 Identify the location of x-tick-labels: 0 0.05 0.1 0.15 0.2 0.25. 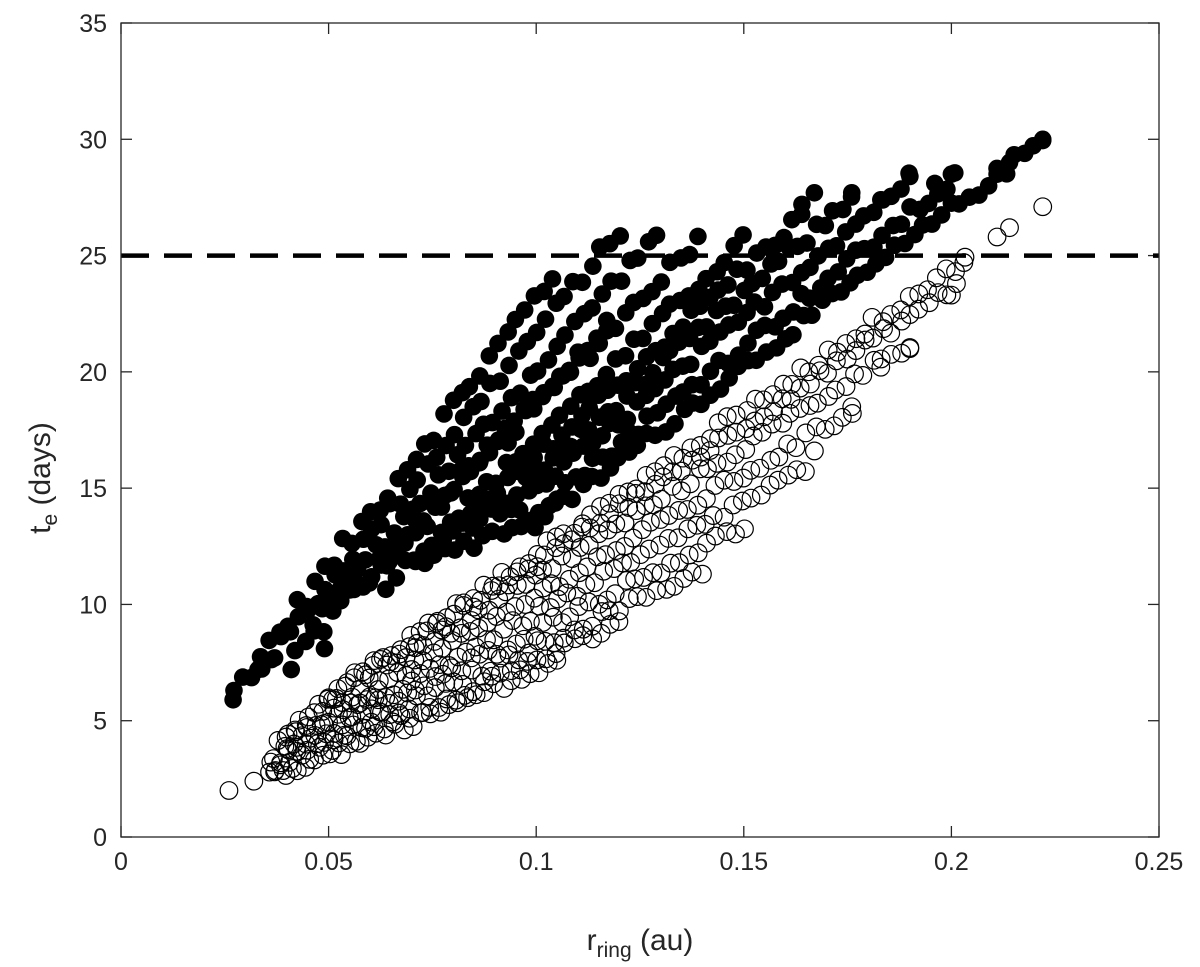
(648, 862).